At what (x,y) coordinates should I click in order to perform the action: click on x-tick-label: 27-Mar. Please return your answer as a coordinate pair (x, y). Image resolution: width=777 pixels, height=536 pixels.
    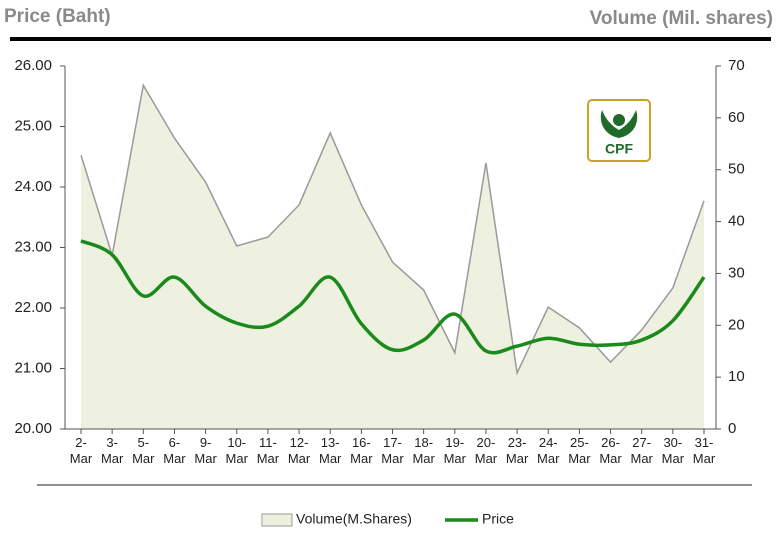
    Looking at the image, I should click on (641, 450).